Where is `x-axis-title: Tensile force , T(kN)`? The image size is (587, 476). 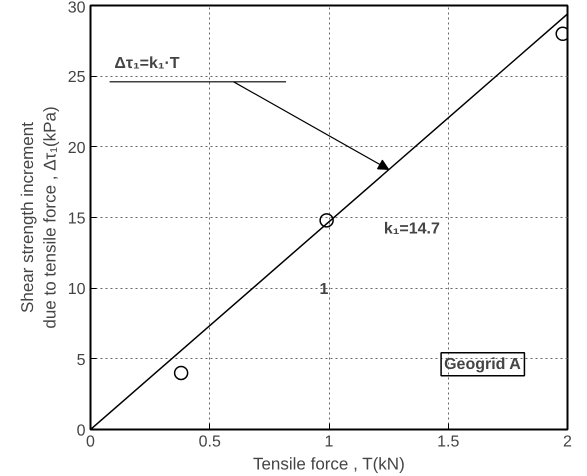 x-axis-title: Tensile force , T(kN) is located at coordinates (328, 464).